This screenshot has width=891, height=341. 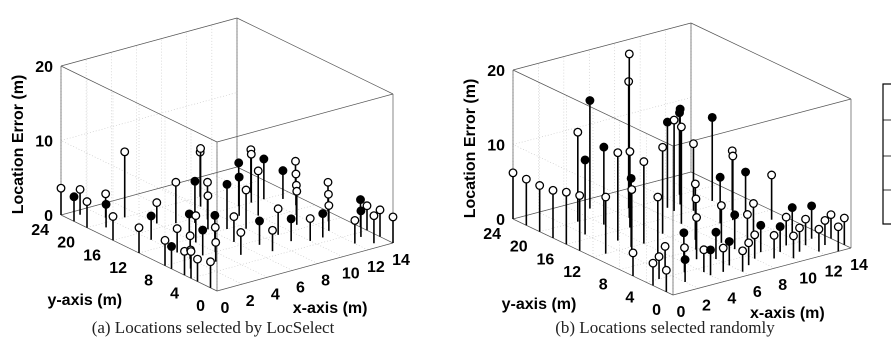 I want to click on x-tick-label: 0, so click(x=225, y=308).